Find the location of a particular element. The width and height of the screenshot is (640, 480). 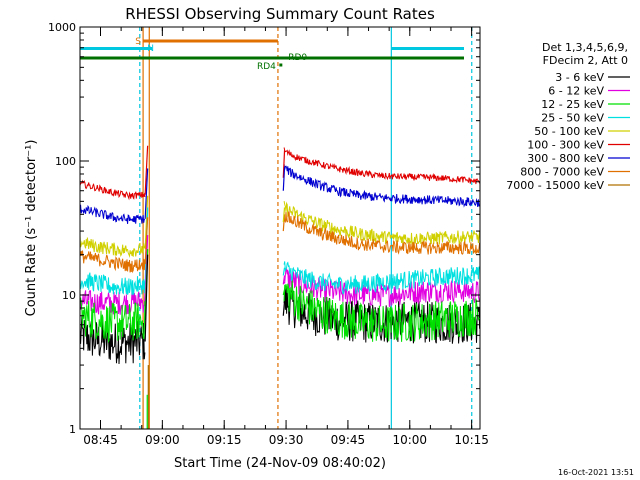

x-tick-label-3: 09:30 is located at coordinates (286, 440).